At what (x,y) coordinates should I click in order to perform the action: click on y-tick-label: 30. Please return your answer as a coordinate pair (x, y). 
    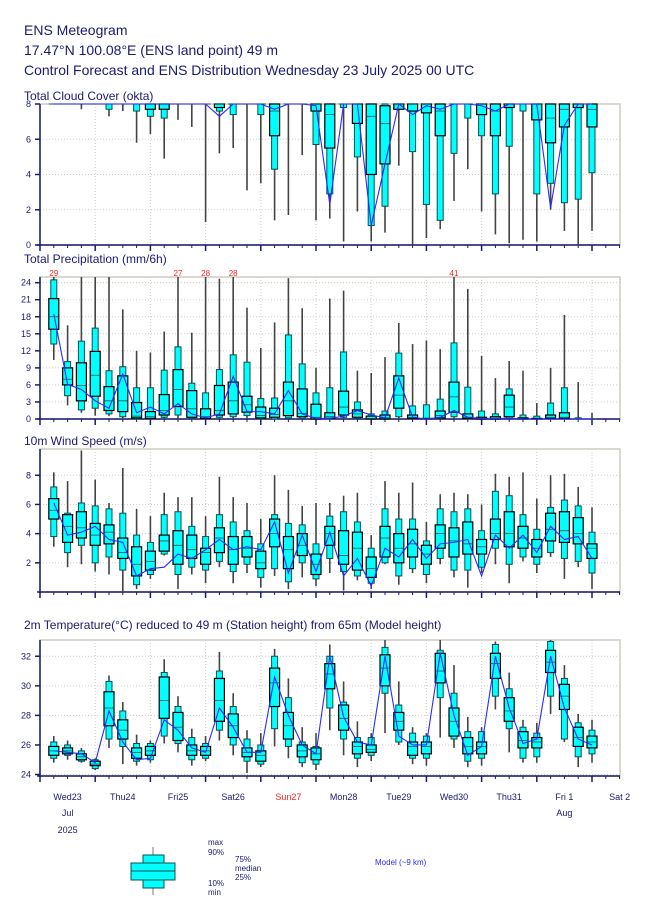
    Looking at the image, I should click on (26, 686).